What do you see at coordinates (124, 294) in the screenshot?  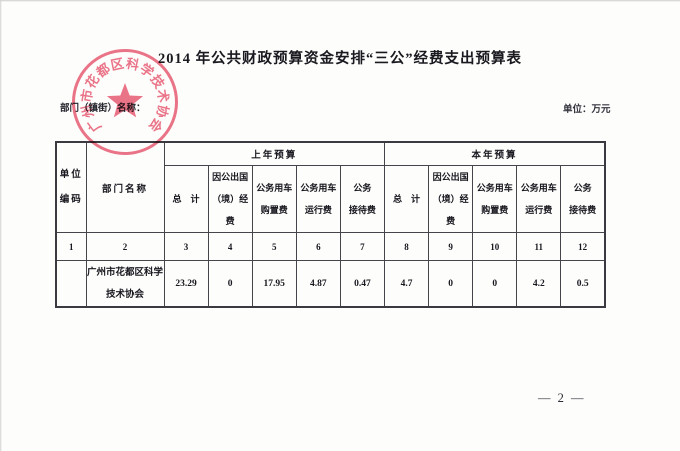 I see `dept-name-line2: 技术协会` at bounding box center [124, 294].